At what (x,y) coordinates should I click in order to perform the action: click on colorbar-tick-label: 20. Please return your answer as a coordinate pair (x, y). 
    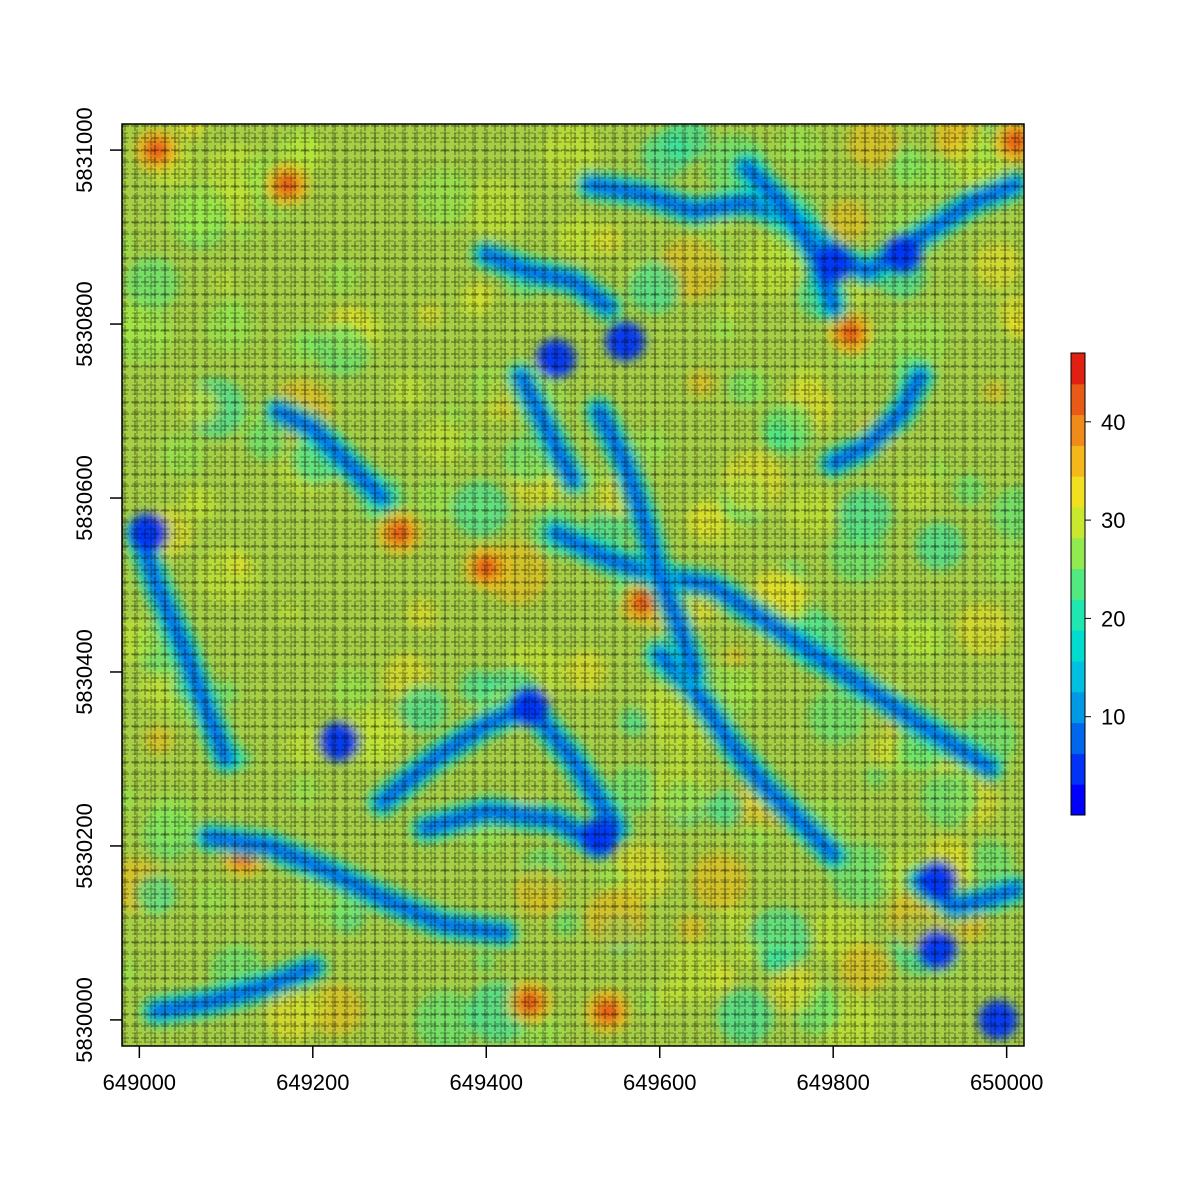
    Looking at the image, I should click on (1113, 618).